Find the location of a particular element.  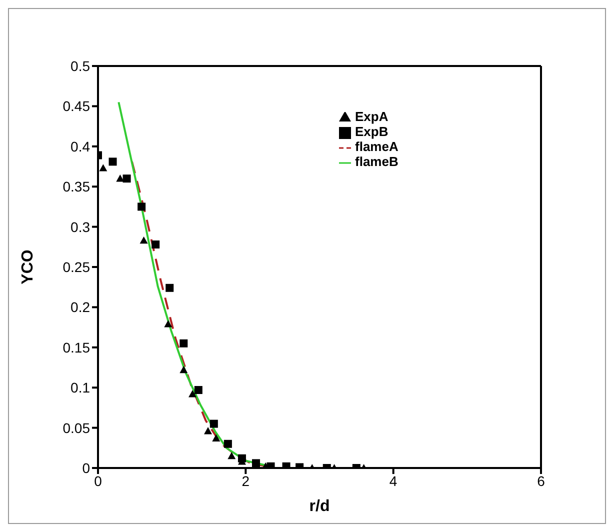

x-tick-label: 2 is located at coordinates (246, 480).